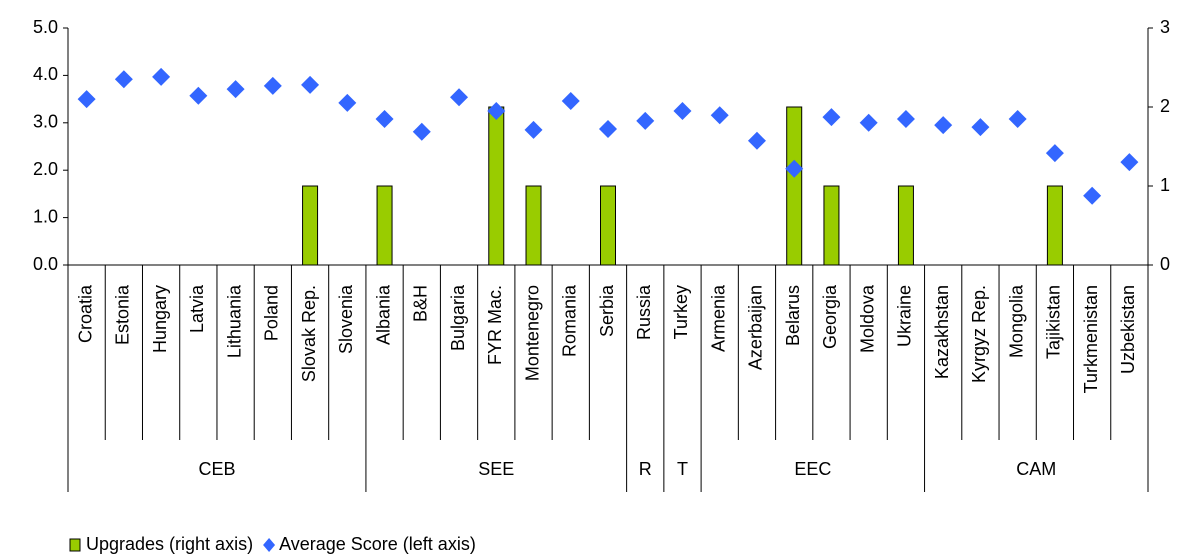 Image resolution: width=1189 pixels, height=556 pixels. I want to click on y2-tick-label: 1, so click(1165, 185).